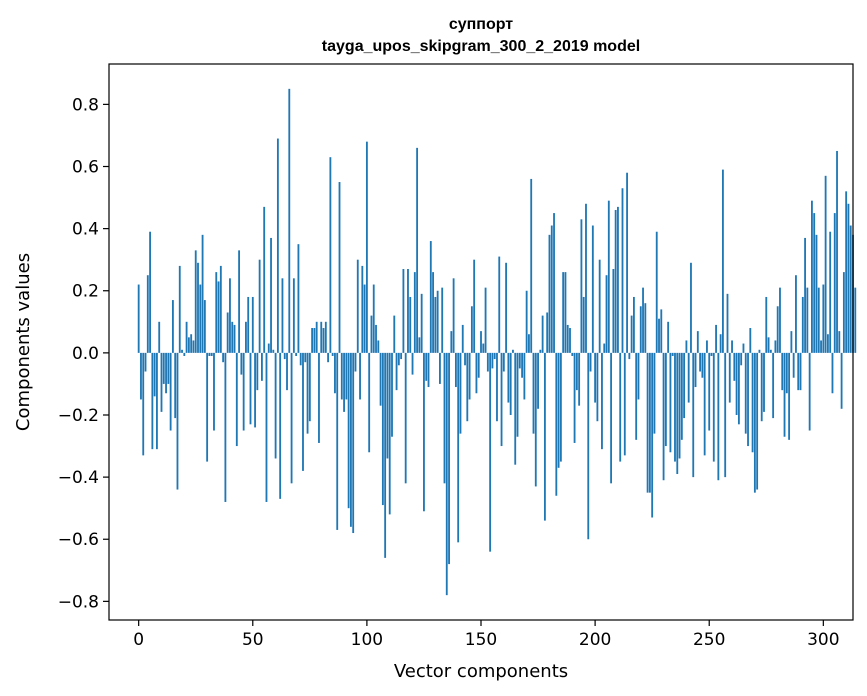  Describe the element at coordinates (78, 478) in the screenshot. I see `y-tick-label: −0.4` at that location.